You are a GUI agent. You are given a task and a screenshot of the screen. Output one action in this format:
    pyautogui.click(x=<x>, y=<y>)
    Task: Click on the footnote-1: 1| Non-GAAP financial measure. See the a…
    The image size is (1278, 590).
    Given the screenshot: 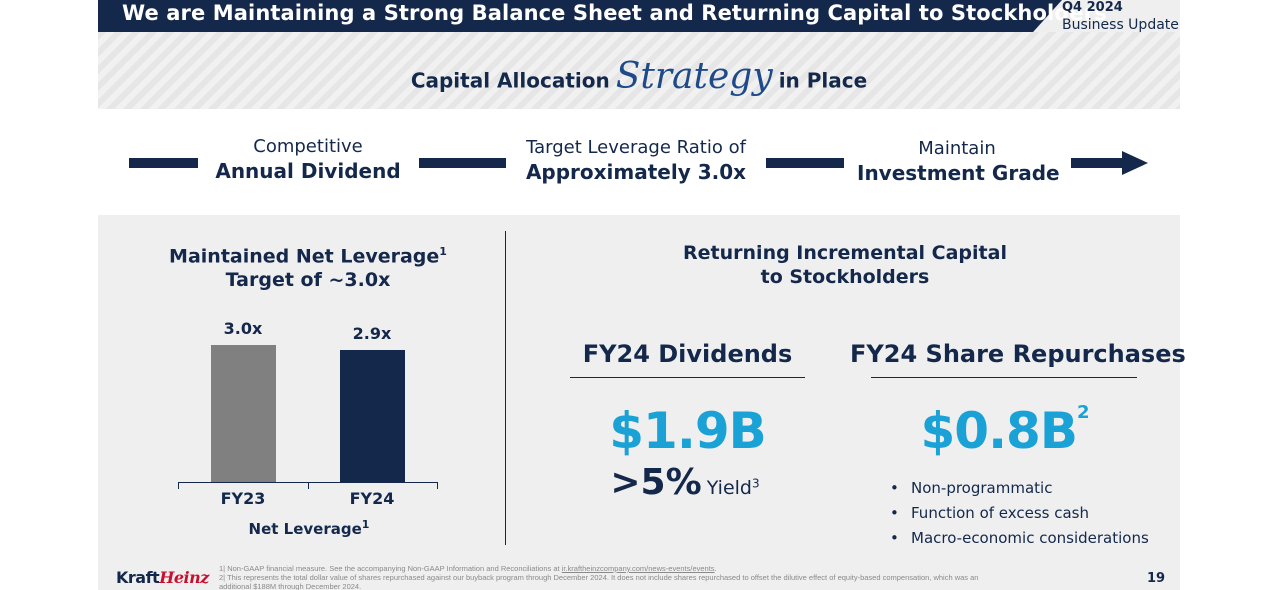 What is the action you would take?
    pyautogui.click(x=468, y=568)
    